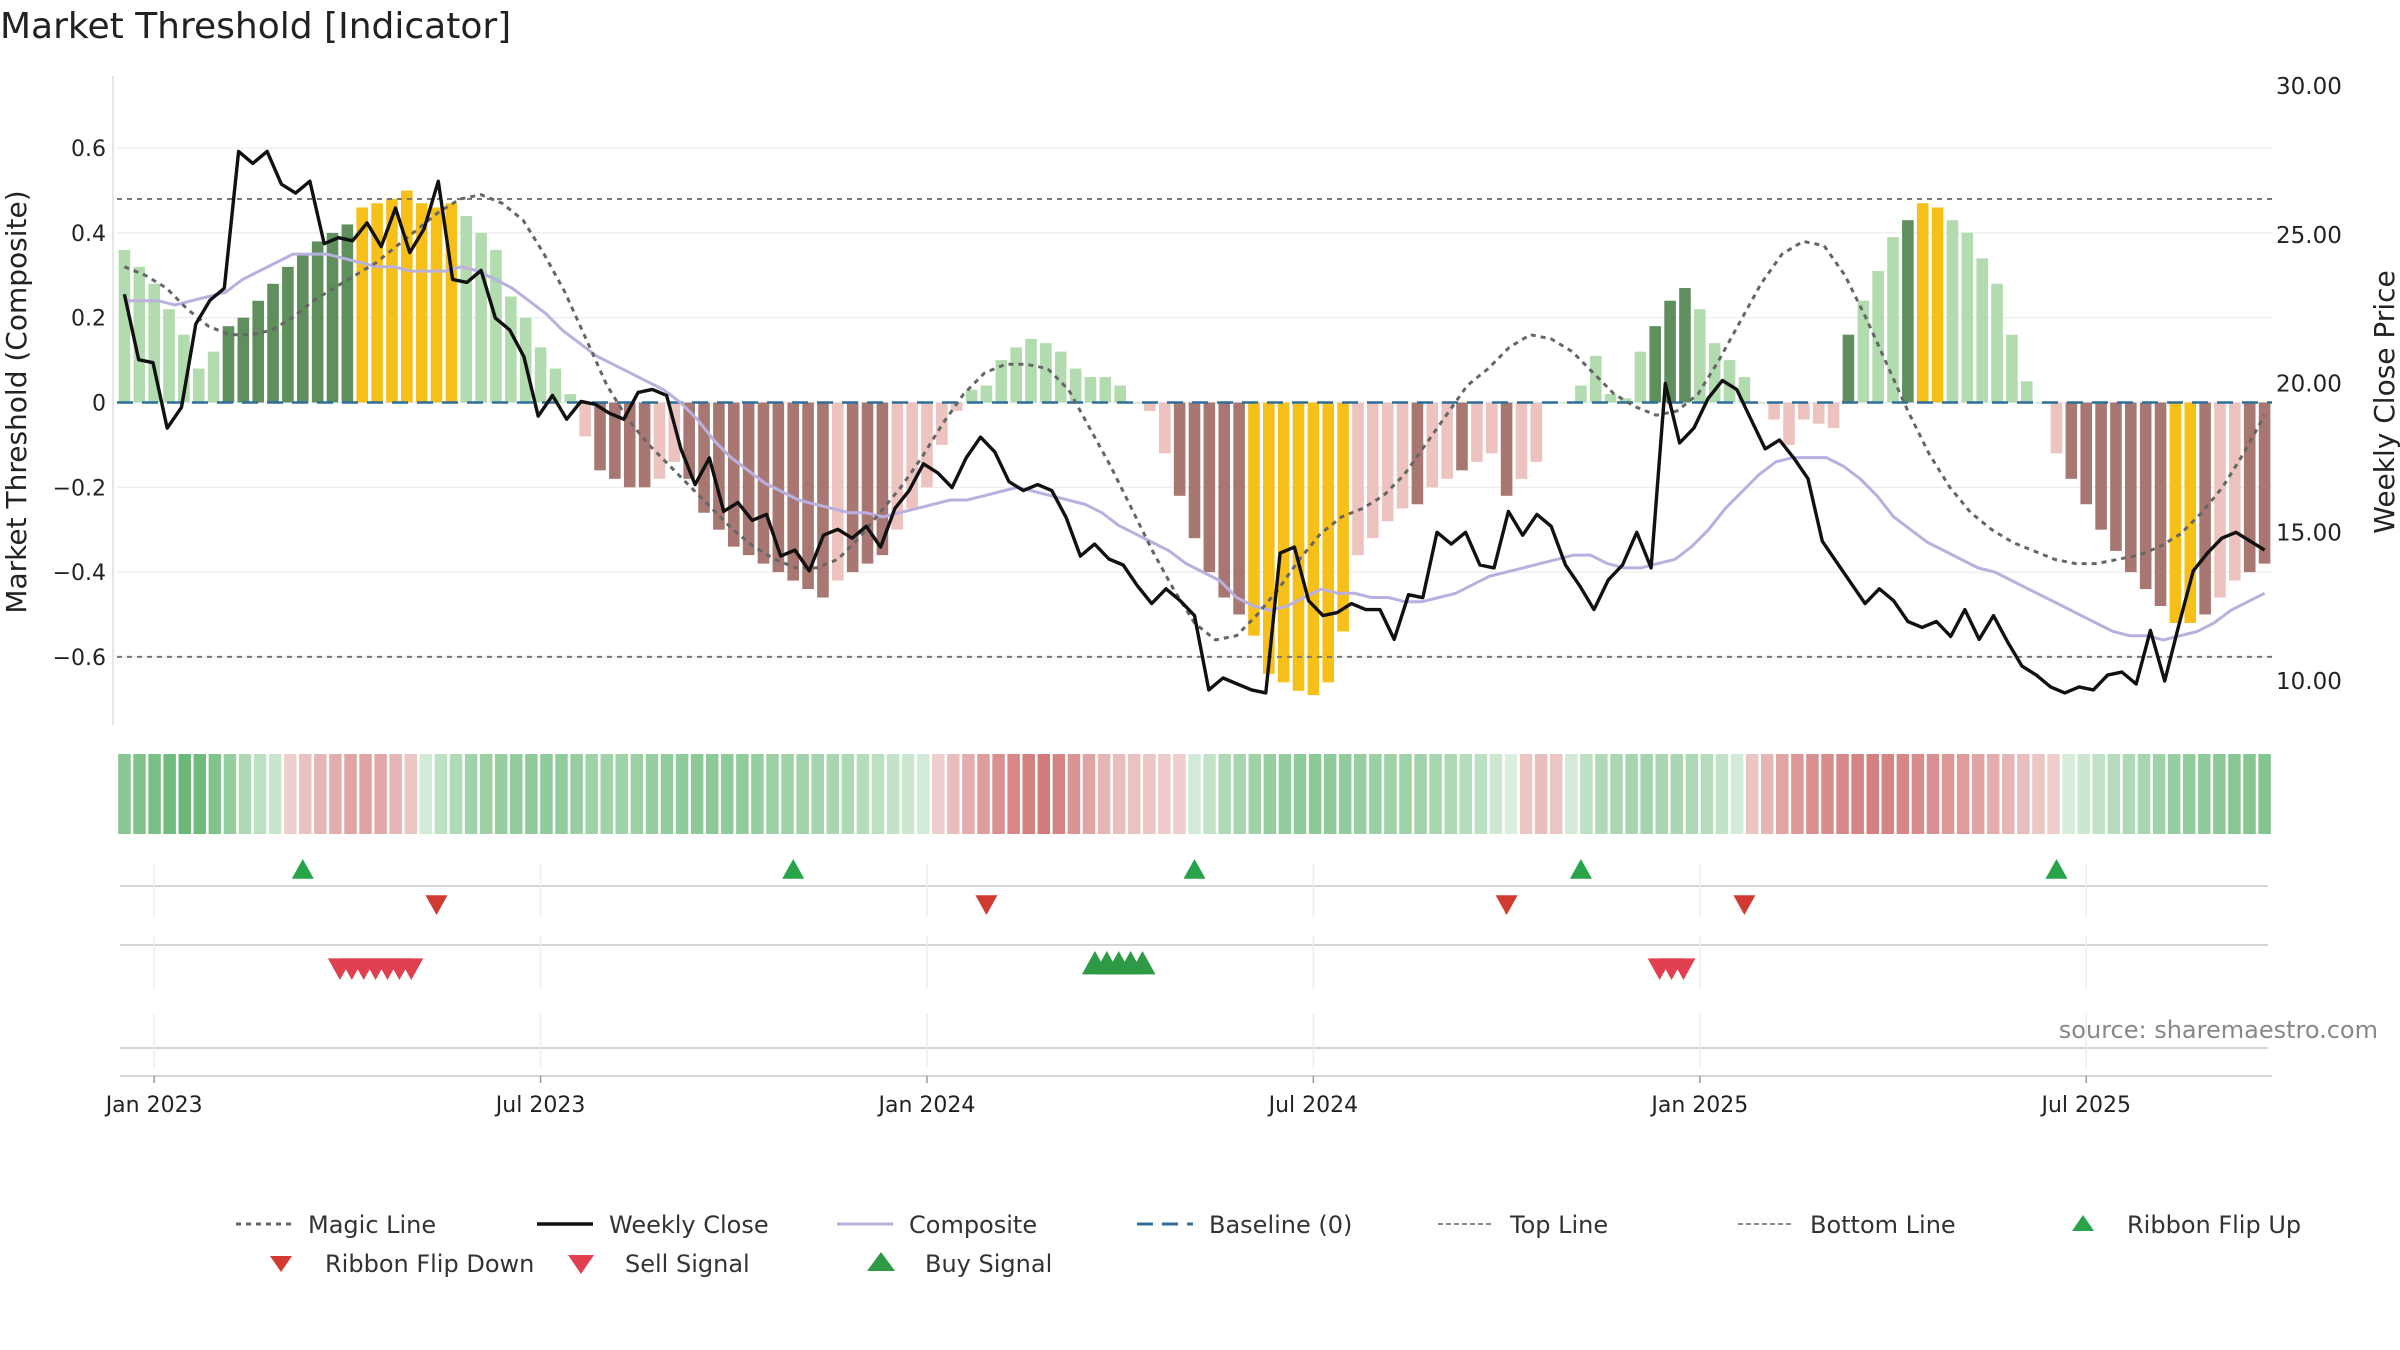 This screenshot has height=1350, width=2400. Describe the element at coordinates (2309, 87) in the screenshot. I see `y-tick-right: 30.00` at that location.